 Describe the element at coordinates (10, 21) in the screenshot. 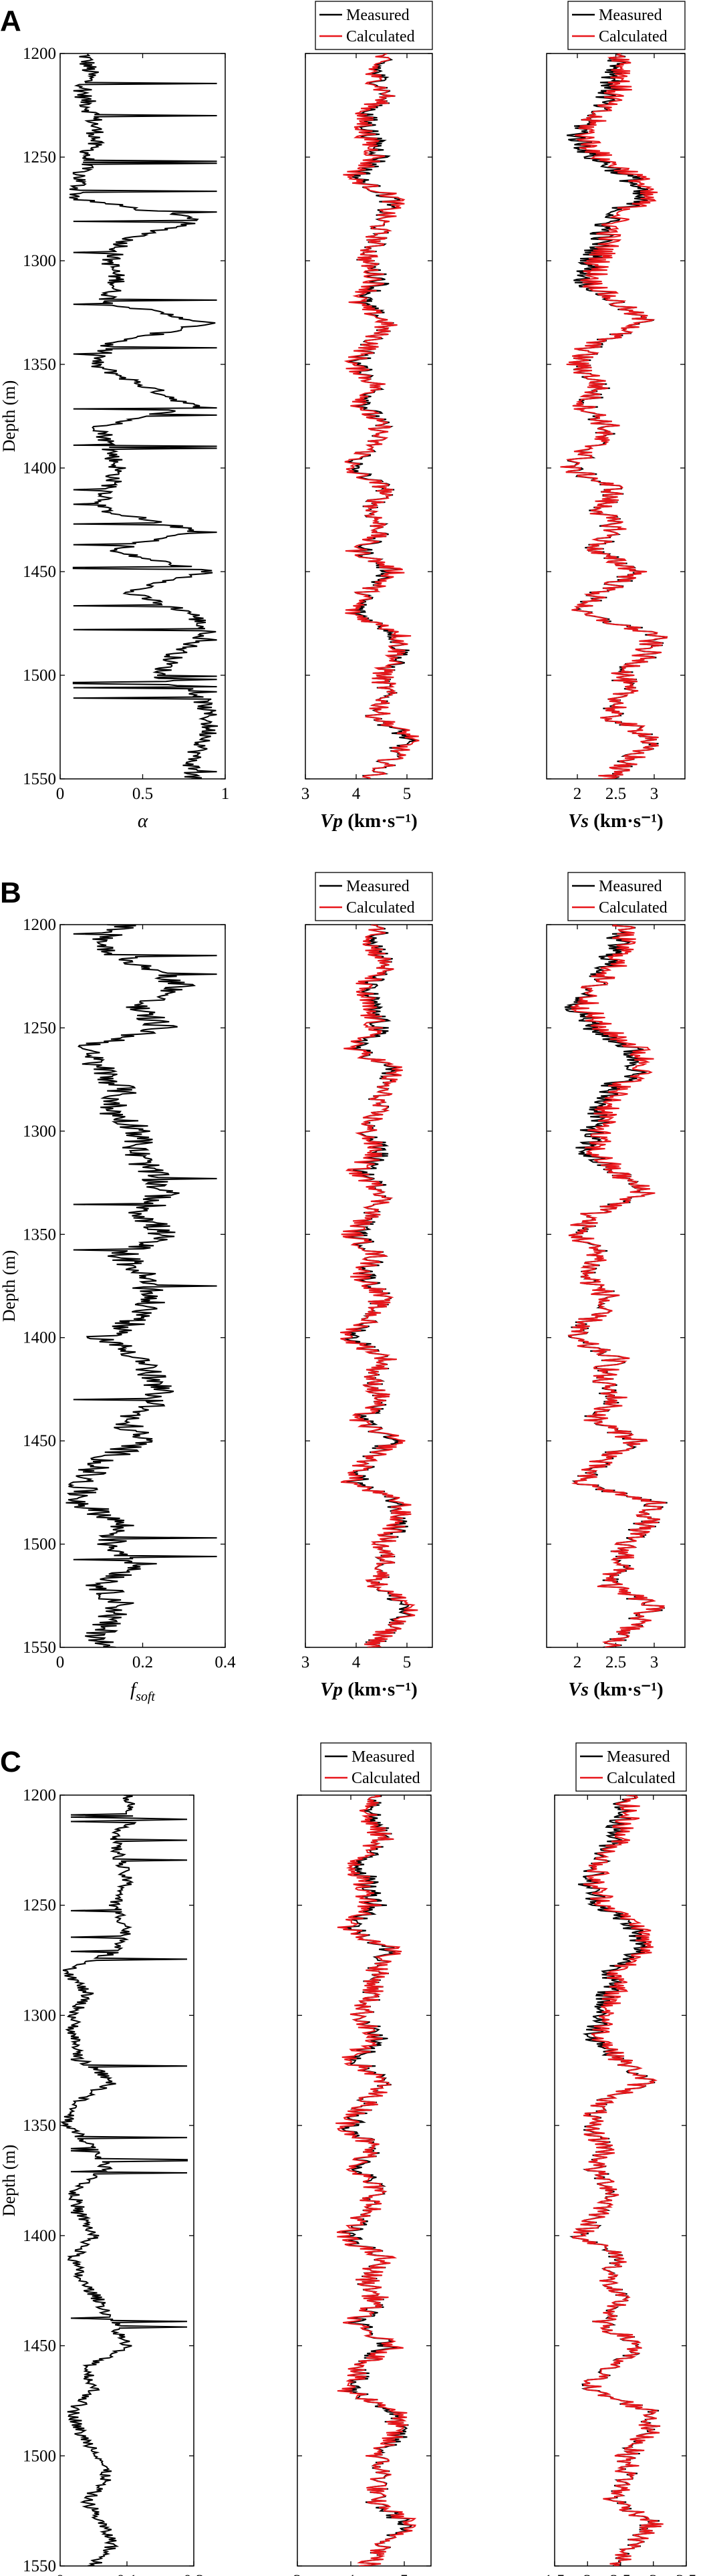

I see `panel-label: A` at that location.